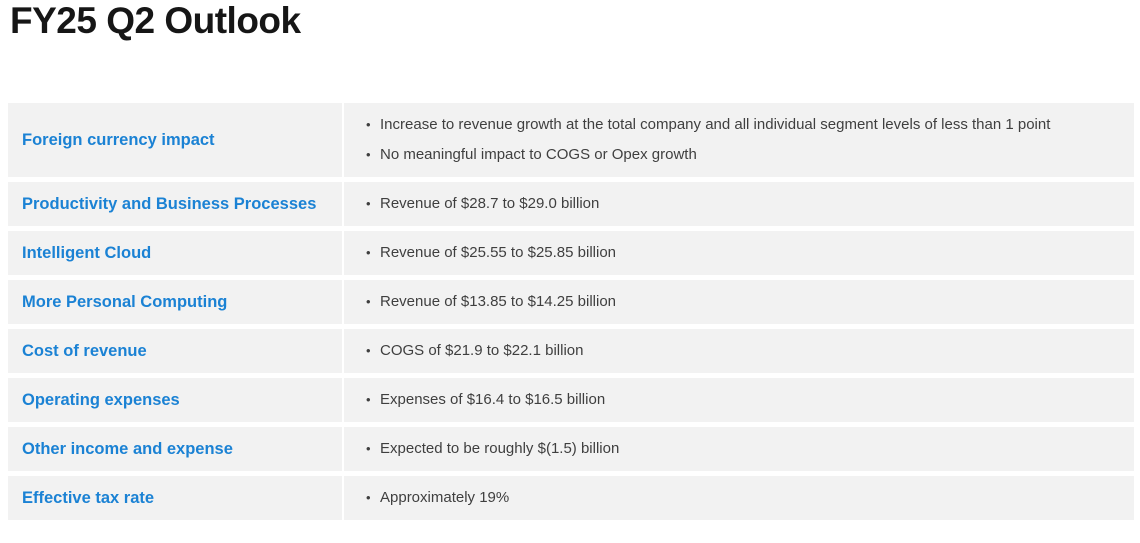 The image size is (1140, 543). What do you see at coordinates (176, 400) in the screenshot?
I see `row-label: Operating expenses` at bounding box center [176, 400].